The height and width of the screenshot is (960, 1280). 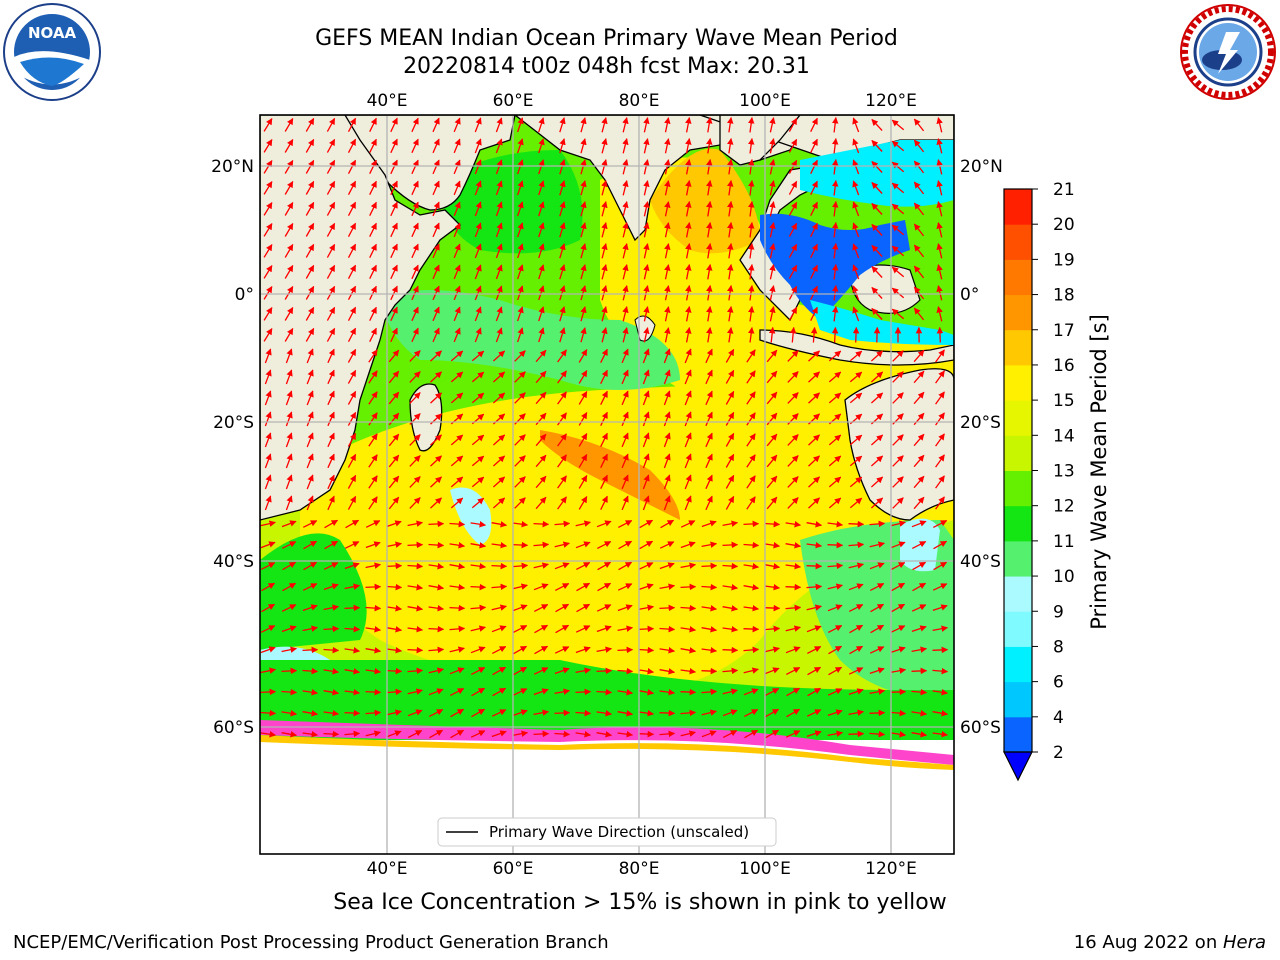 I want to click on colorbar-level-label: 21, so click(x=1064, y=190).